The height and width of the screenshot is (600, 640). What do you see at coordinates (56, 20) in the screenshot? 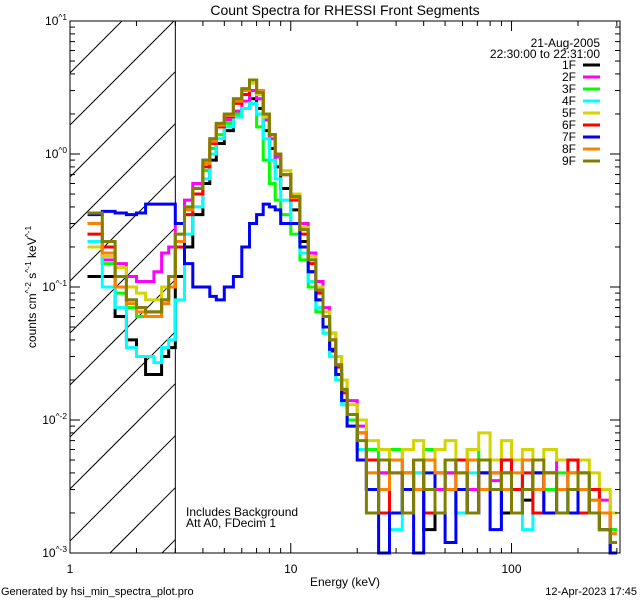
I see `y-tick-label: 10^1` at bounding box center [56, 20].